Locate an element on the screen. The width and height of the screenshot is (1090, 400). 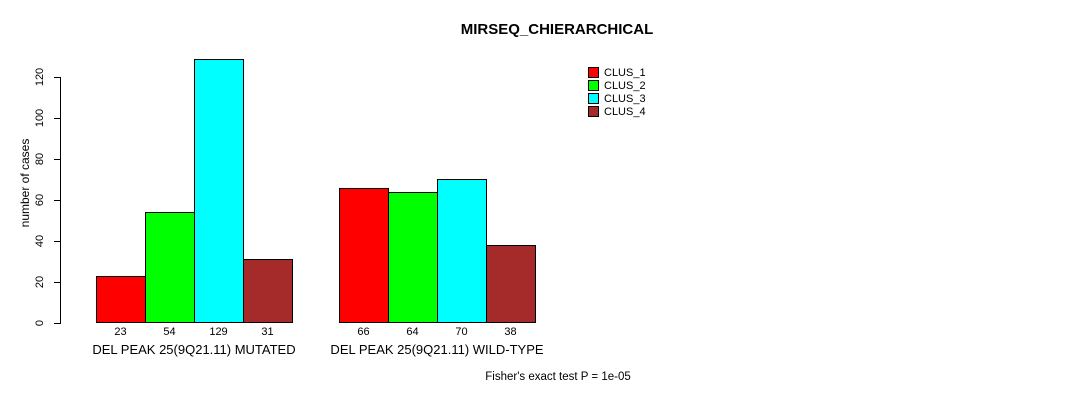
y-axis-label: number of cases is located at coordinates (25, 183).